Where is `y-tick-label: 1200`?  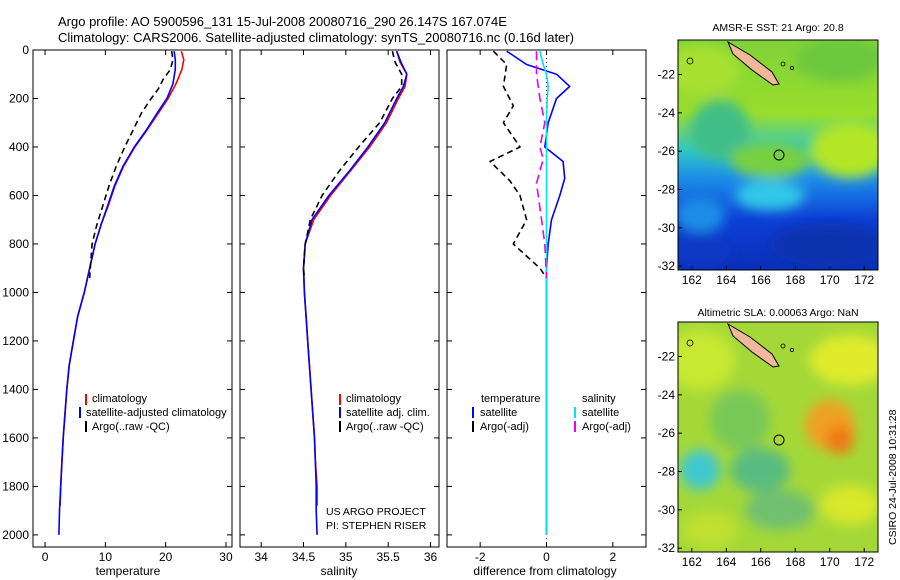
y-tick-label: 1200 is located at coordinates (15, 341).